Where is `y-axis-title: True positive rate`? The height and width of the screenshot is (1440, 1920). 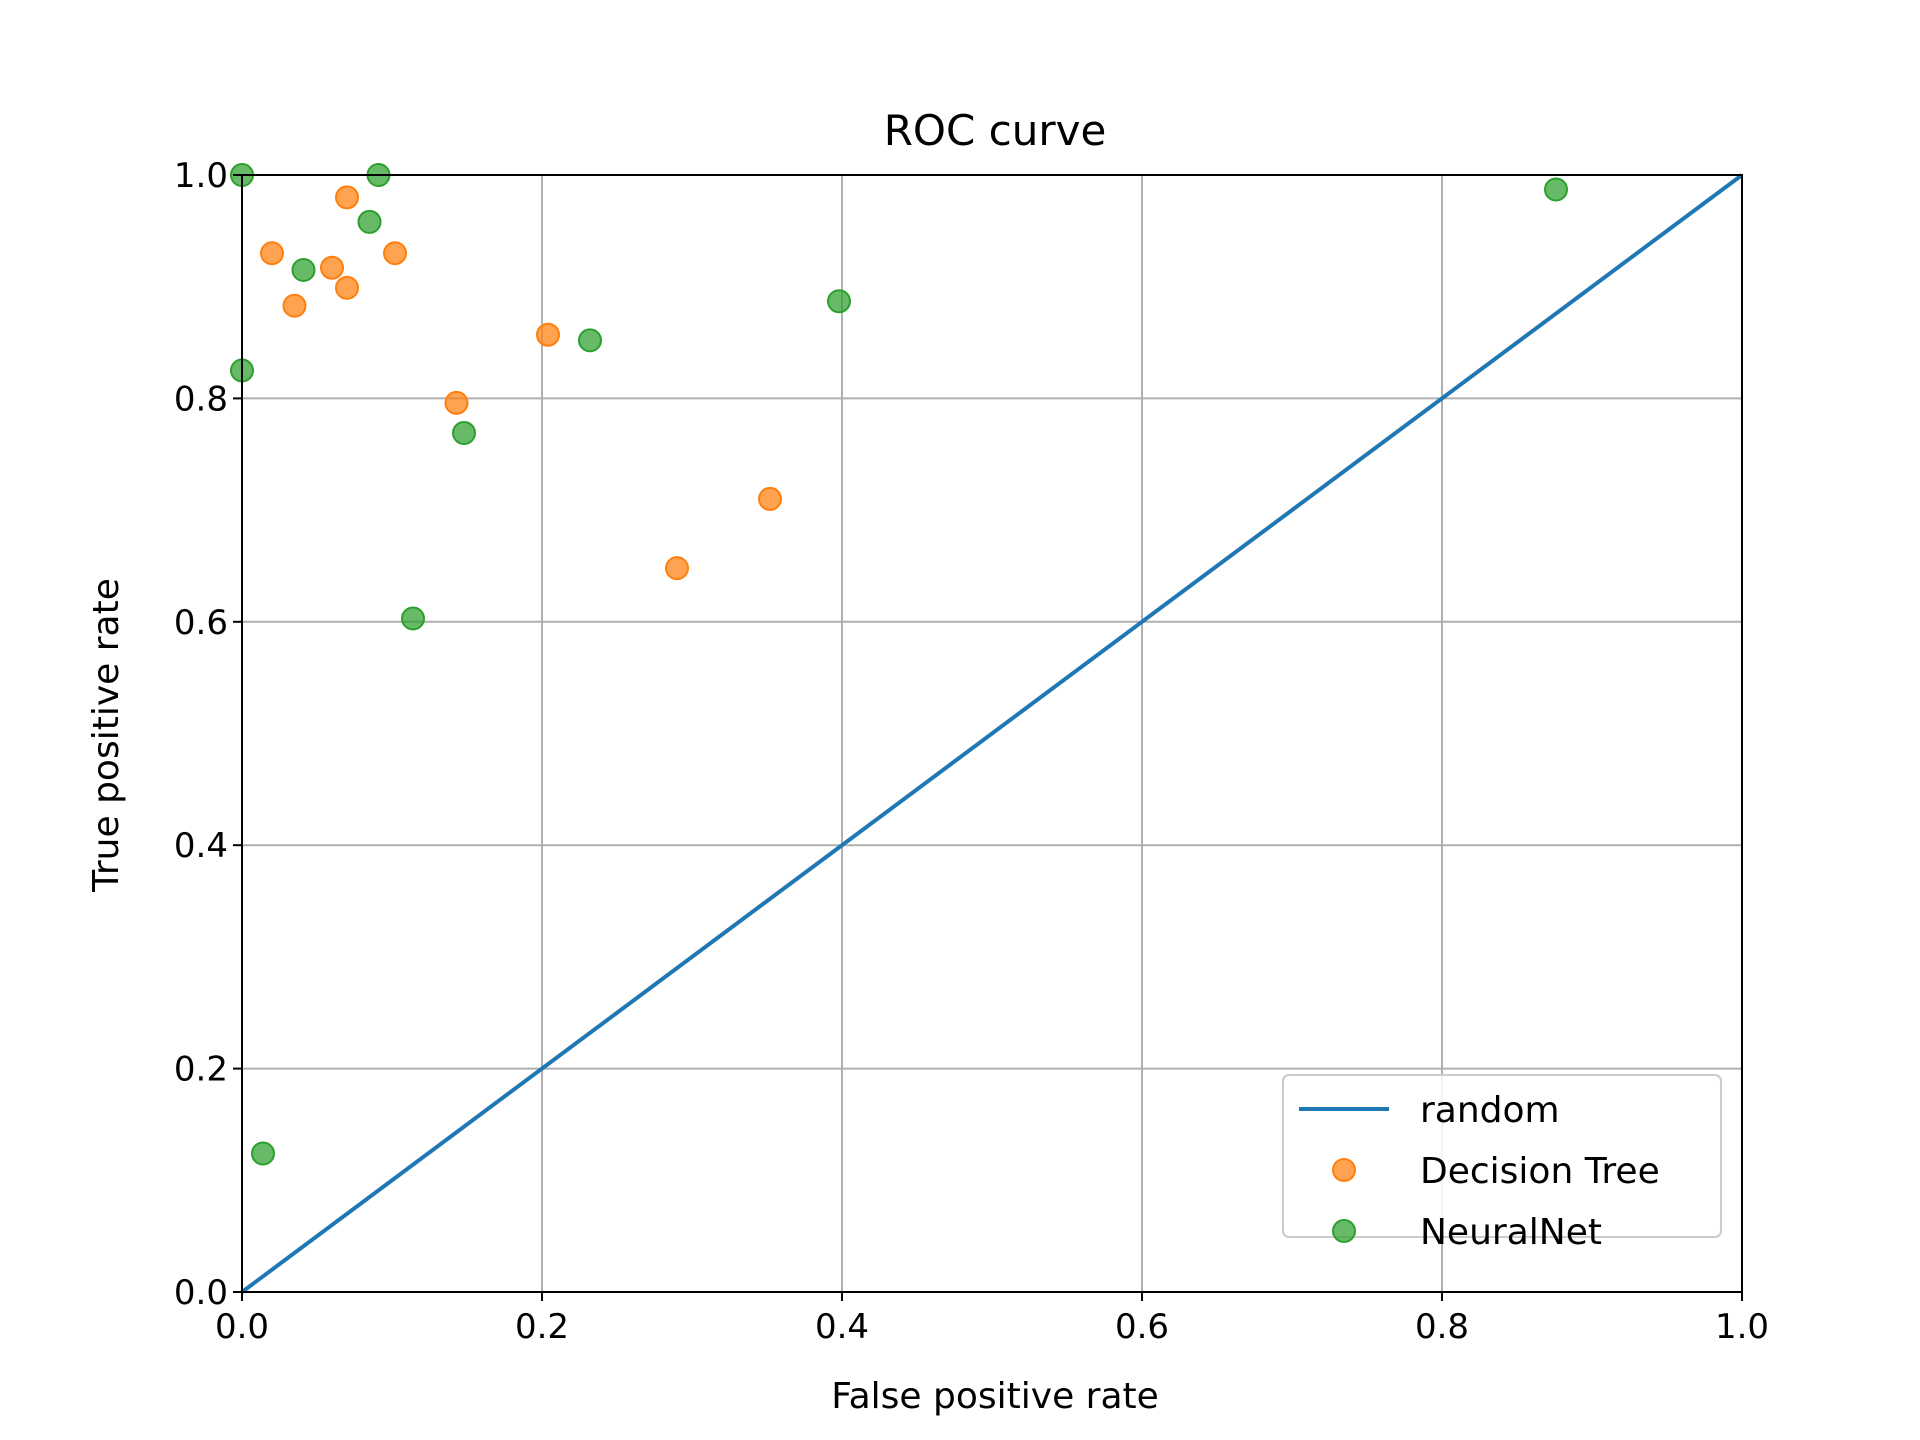
y-axis-title: True positive rate is located at coordinates (106, 735).